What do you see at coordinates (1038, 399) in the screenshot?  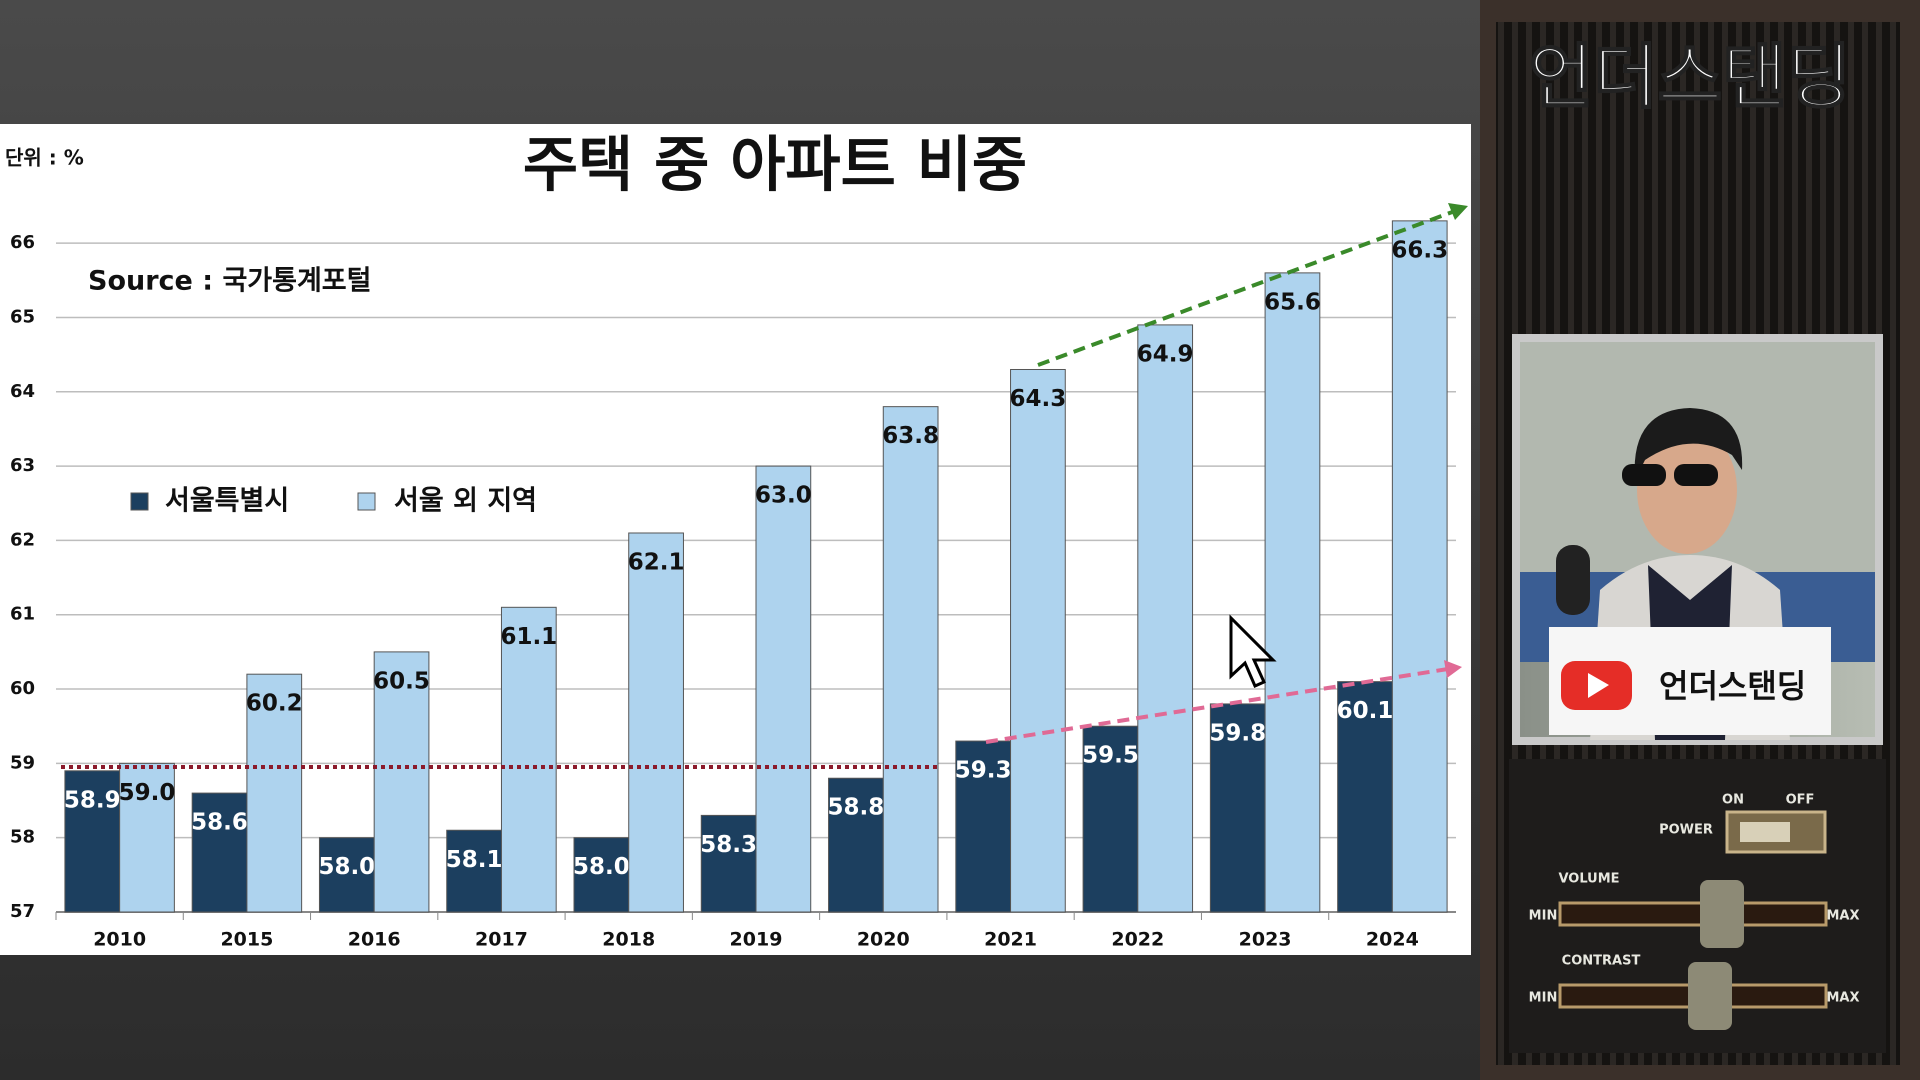 I see `value-label: 64.3` at bounding box center [1038, 399].